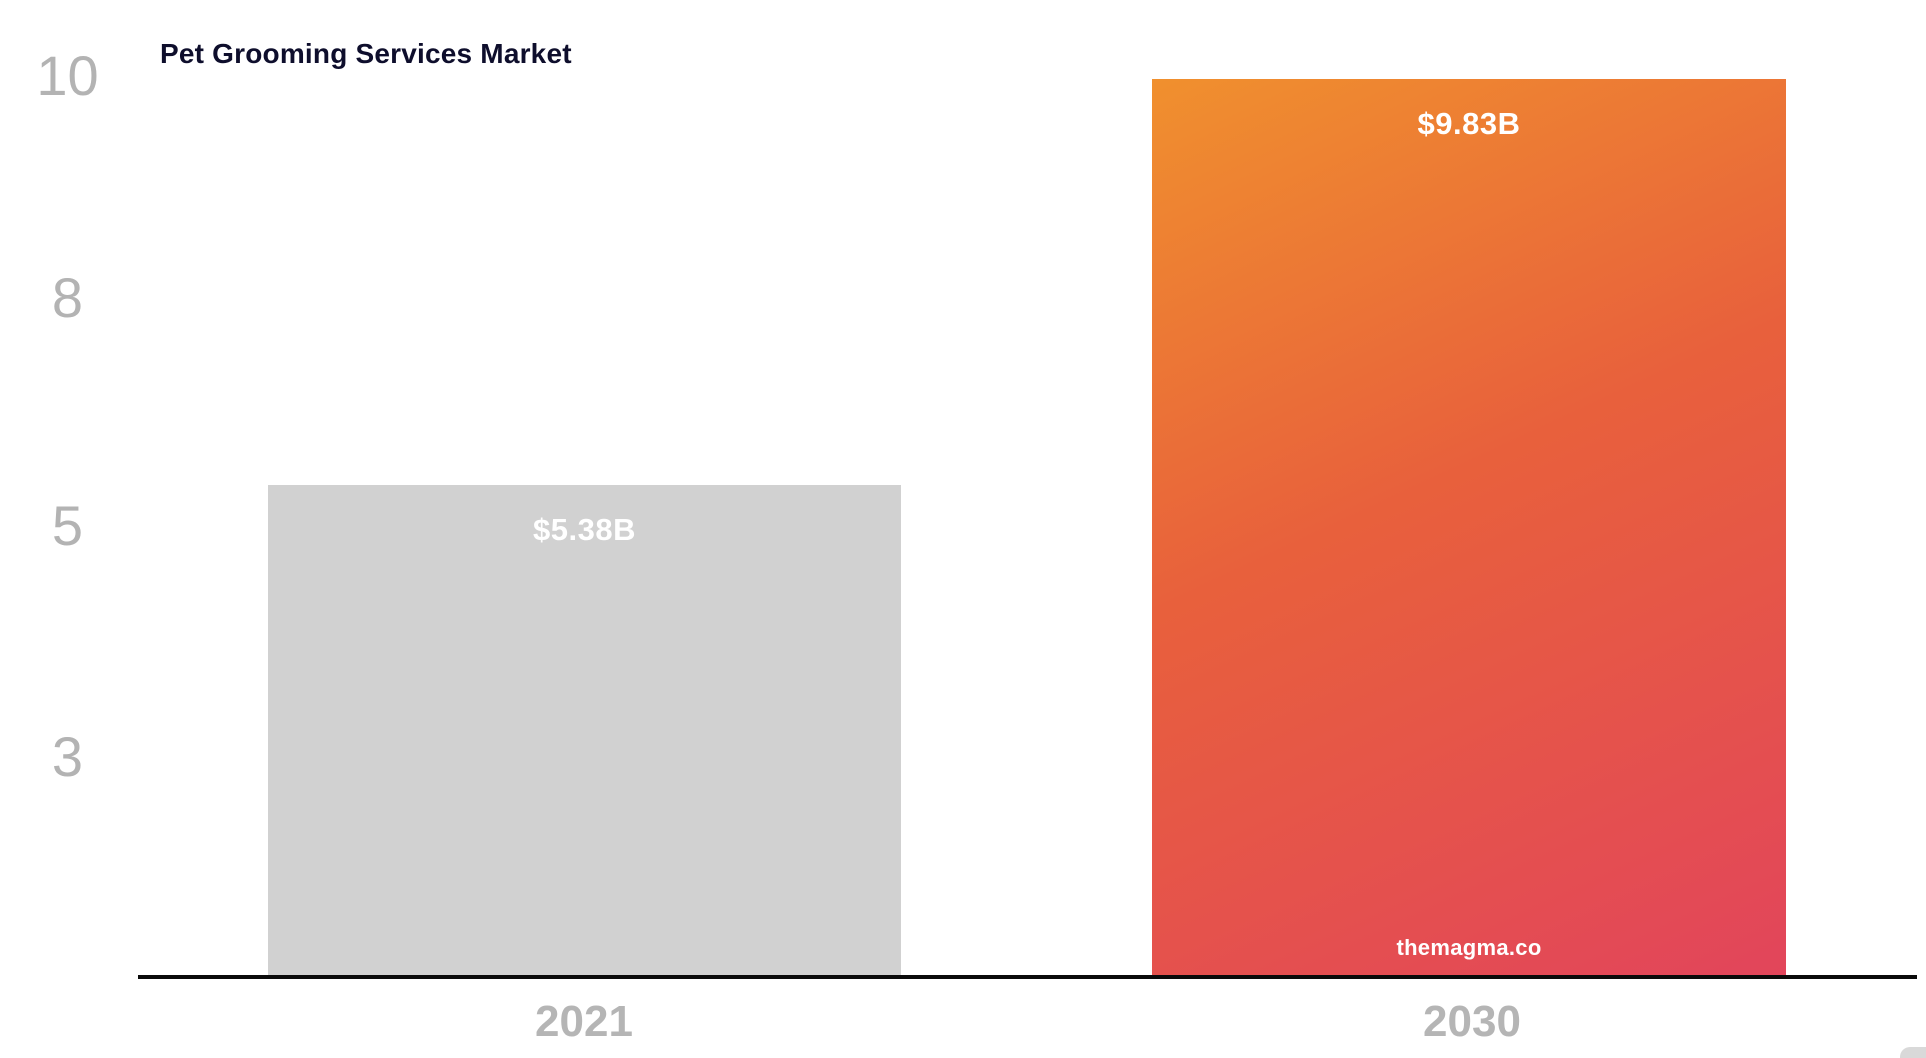 Image resolution: width=1926 pixels, height=1058 pixels. Describe the element at coordinates (67, 756) in the screenshot. I see `y-axis-tick-label-3: 3` at that location.